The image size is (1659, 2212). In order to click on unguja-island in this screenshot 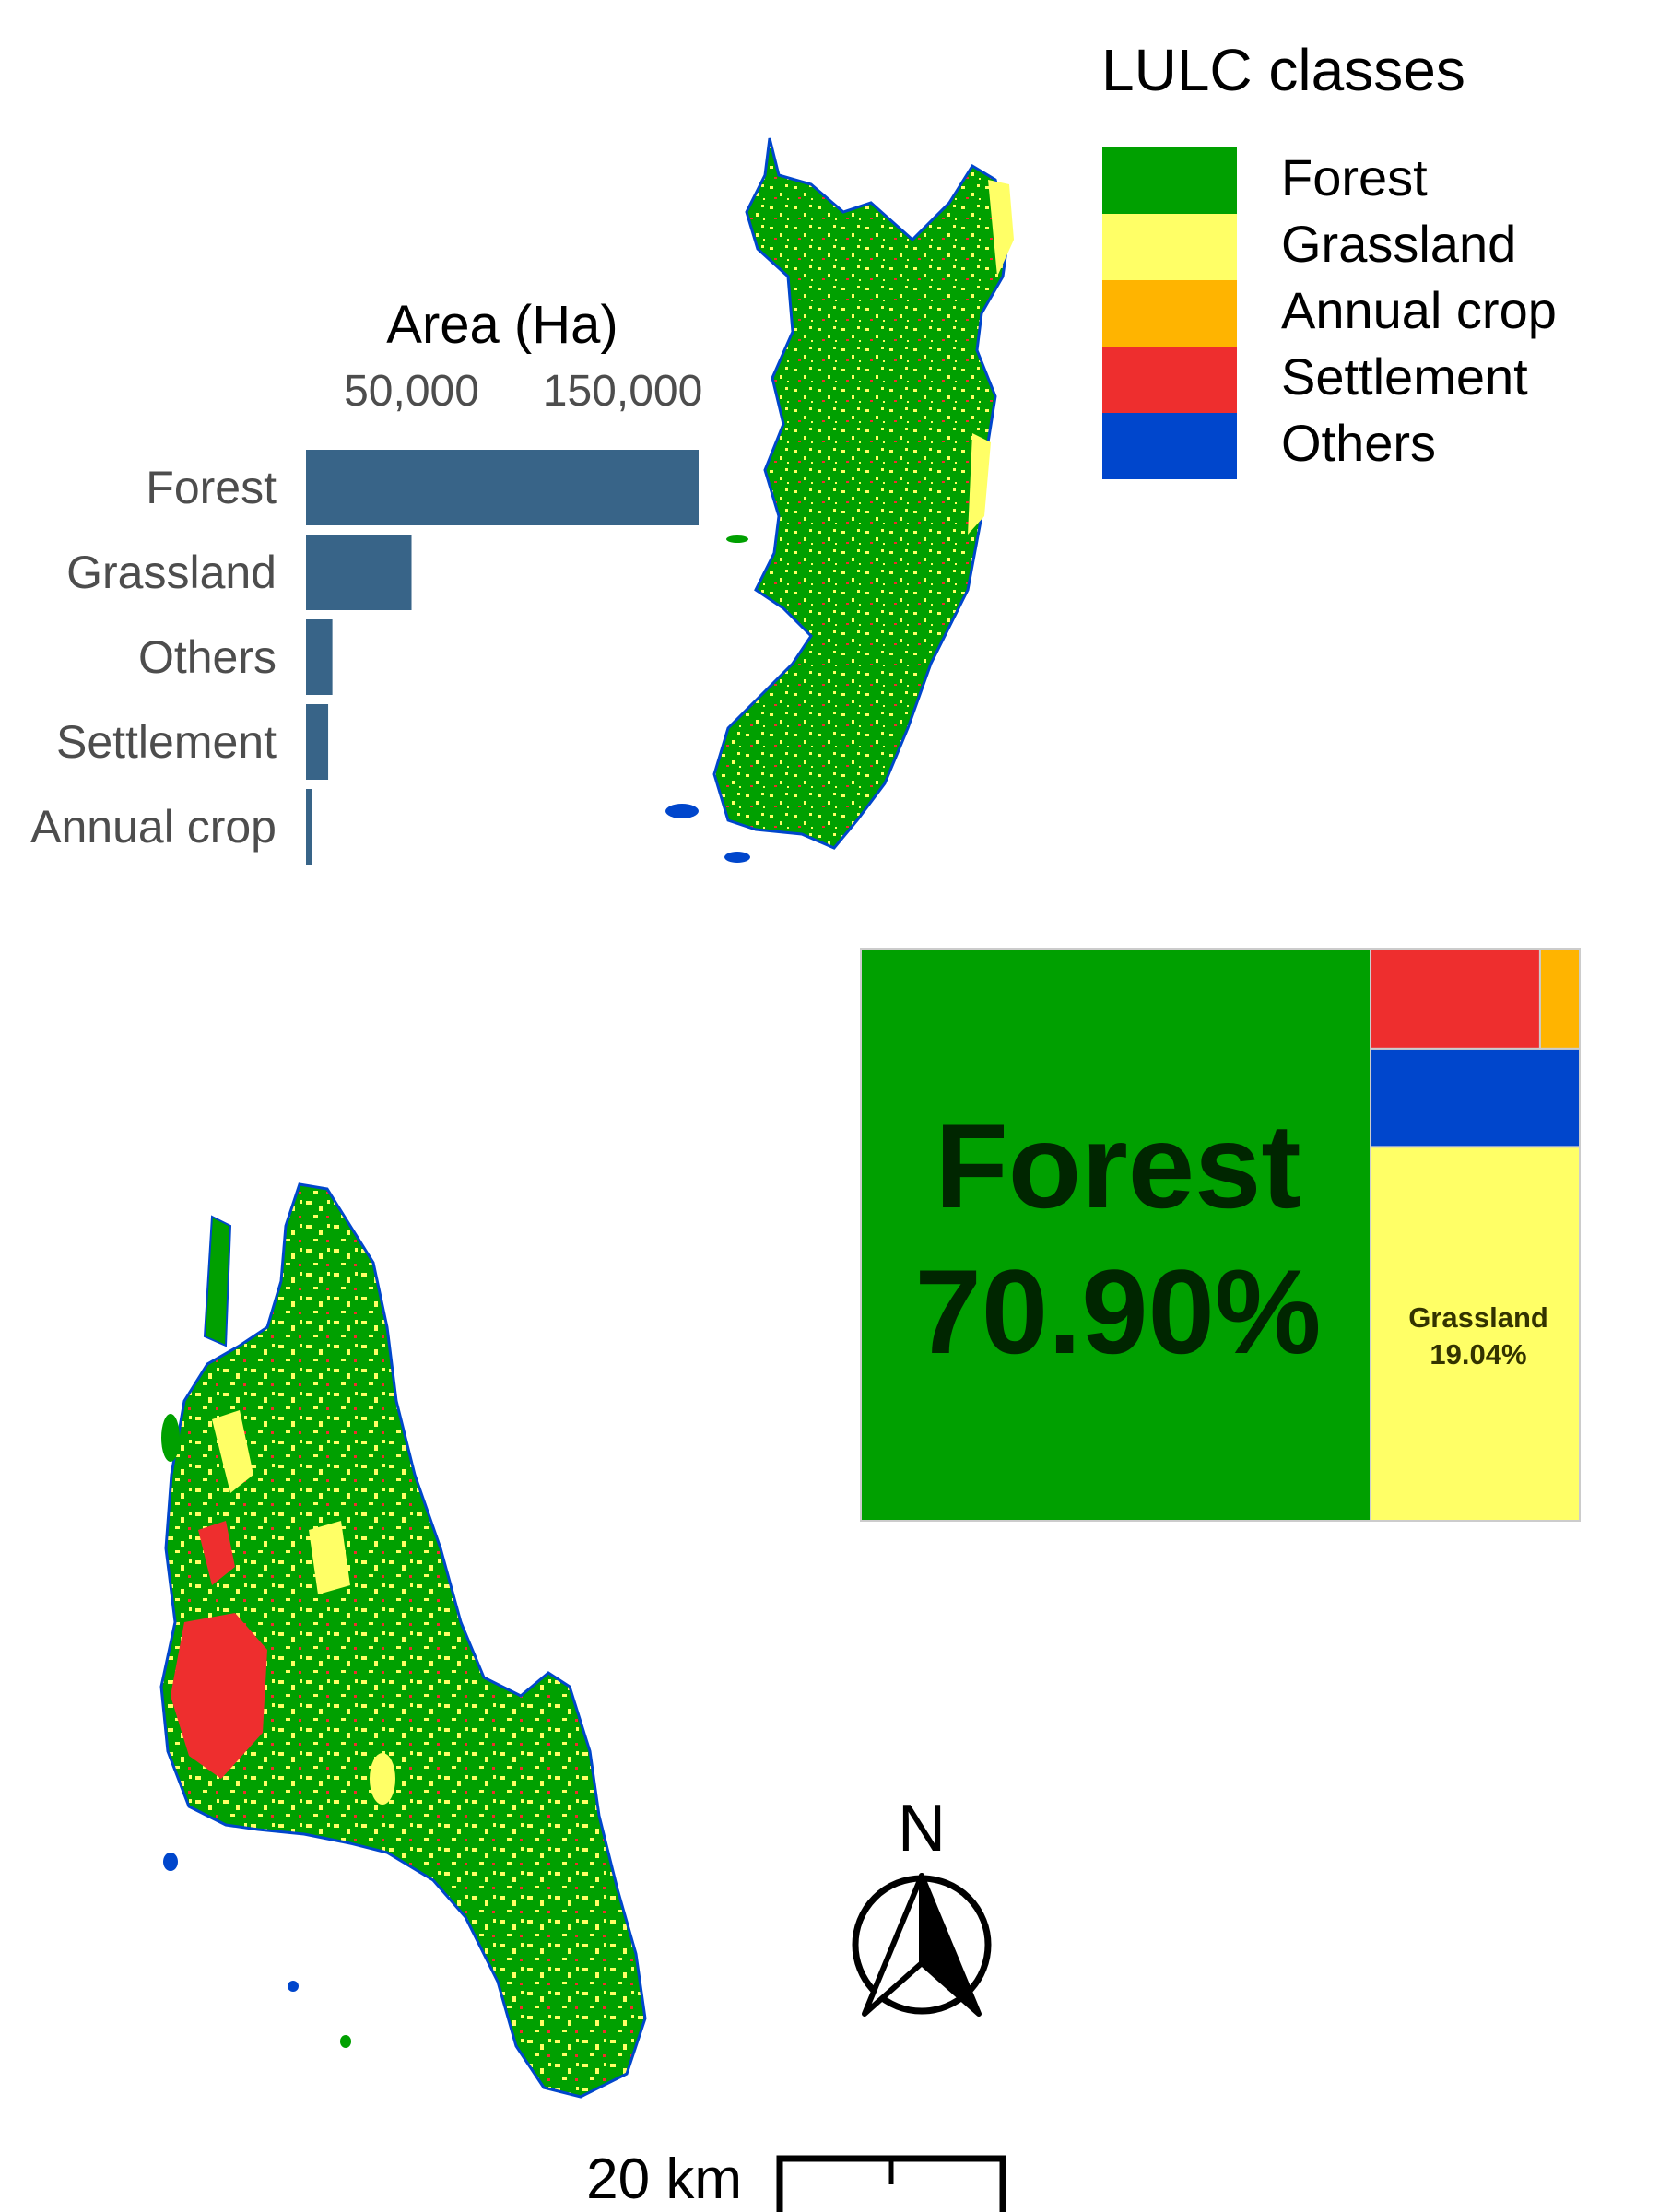, I will do `click(403, 1640)`.